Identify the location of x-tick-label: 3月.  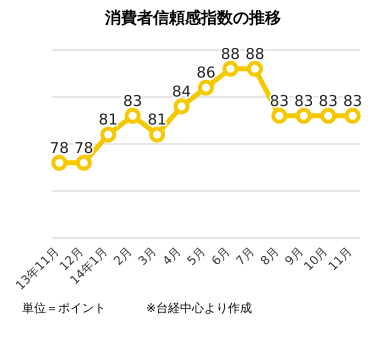
(147, 256).